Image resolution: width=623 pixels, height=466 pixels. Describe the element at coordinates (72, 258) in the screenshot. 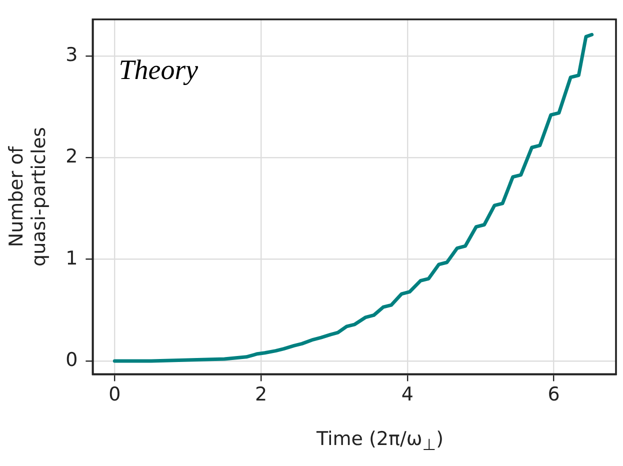

I see `y-tick-label: 1` at that location.